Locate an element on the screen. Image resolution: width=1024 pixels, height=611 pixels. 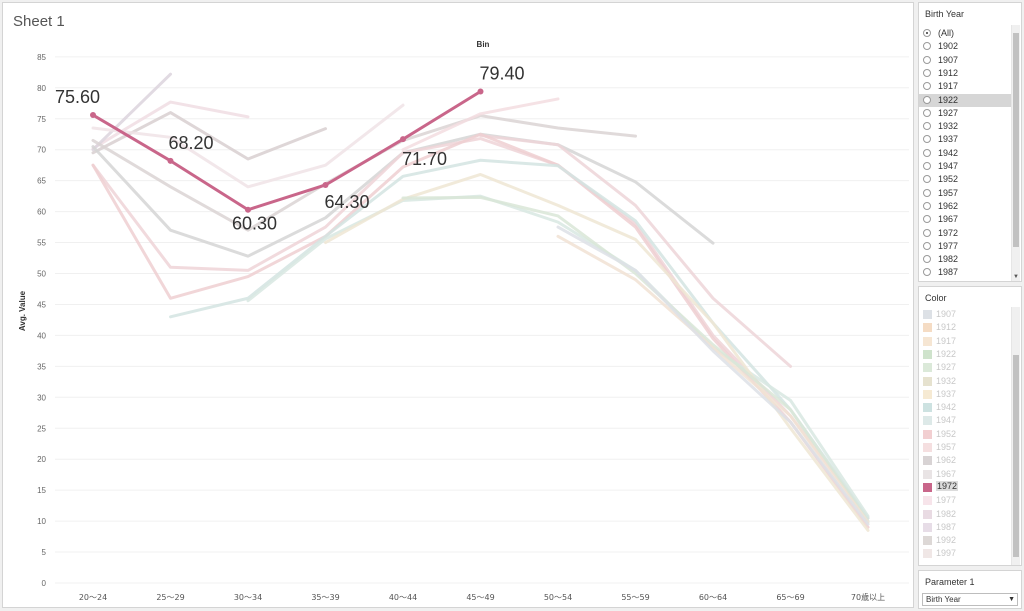
filter-item: 1942 is located at coordinates (966, 153).